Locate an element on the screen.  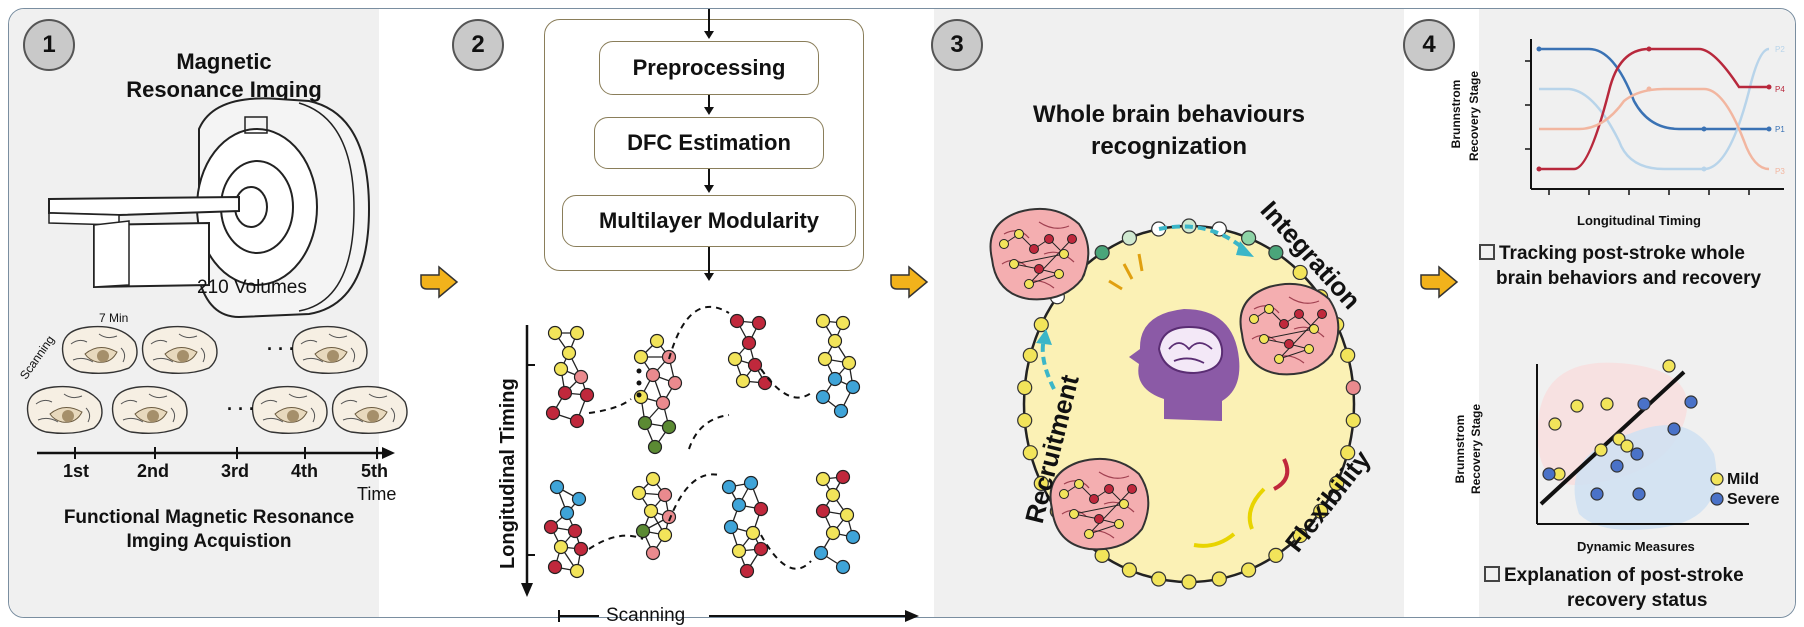
legend-mild-label: Mild is located at coordinates (1743, 479).